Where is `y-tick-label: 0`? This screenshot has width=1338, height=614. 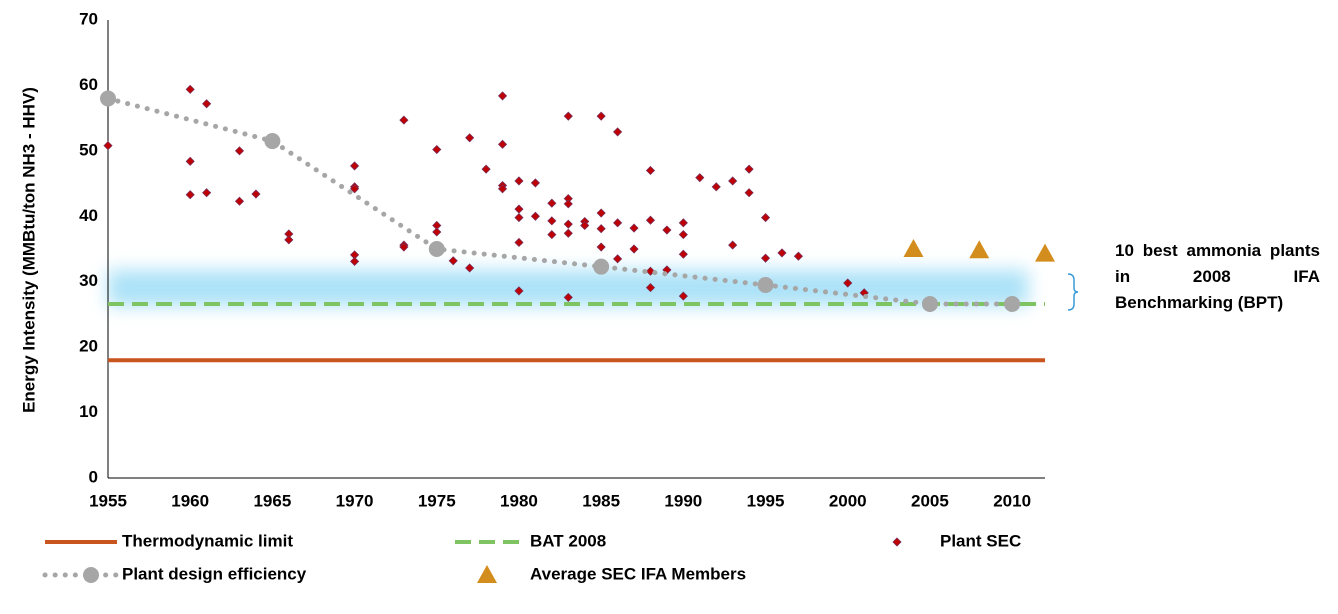 y-tick-label: 0 is located at coordinates (93, 476).